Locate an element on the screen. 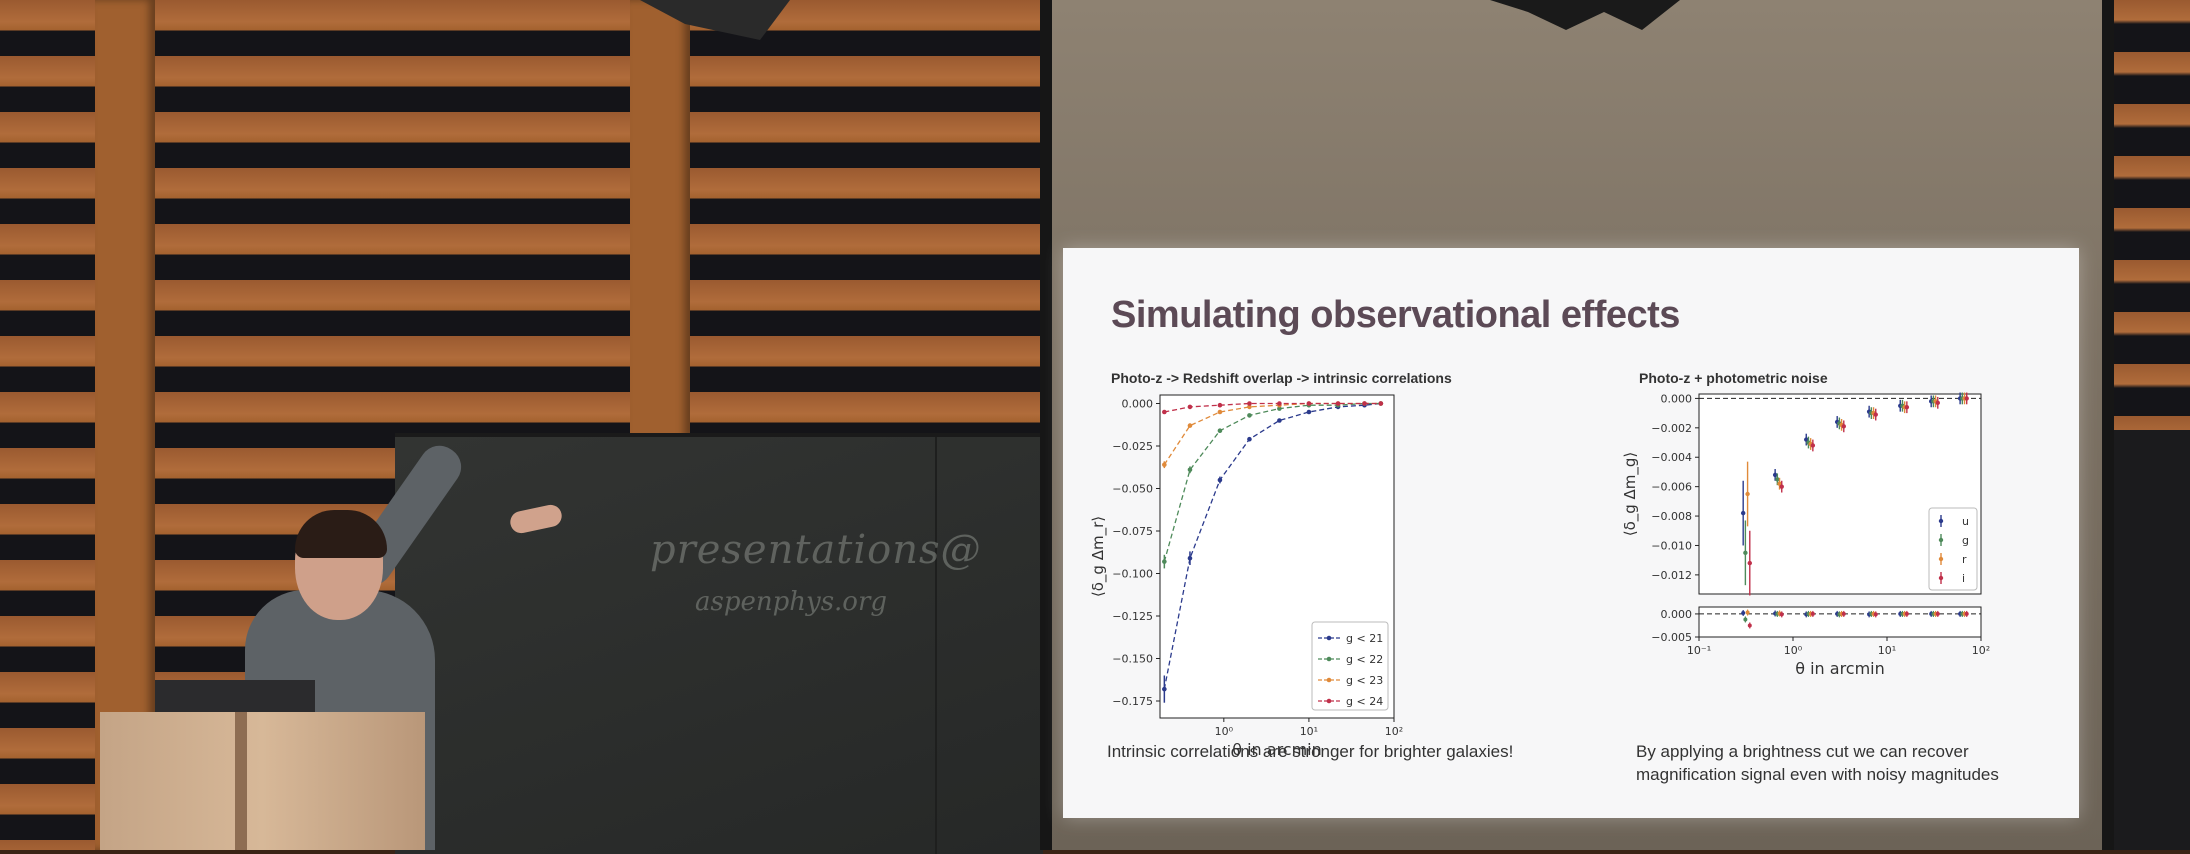  y-tick-label: −0.002 is located at coordinates (1671, 428).